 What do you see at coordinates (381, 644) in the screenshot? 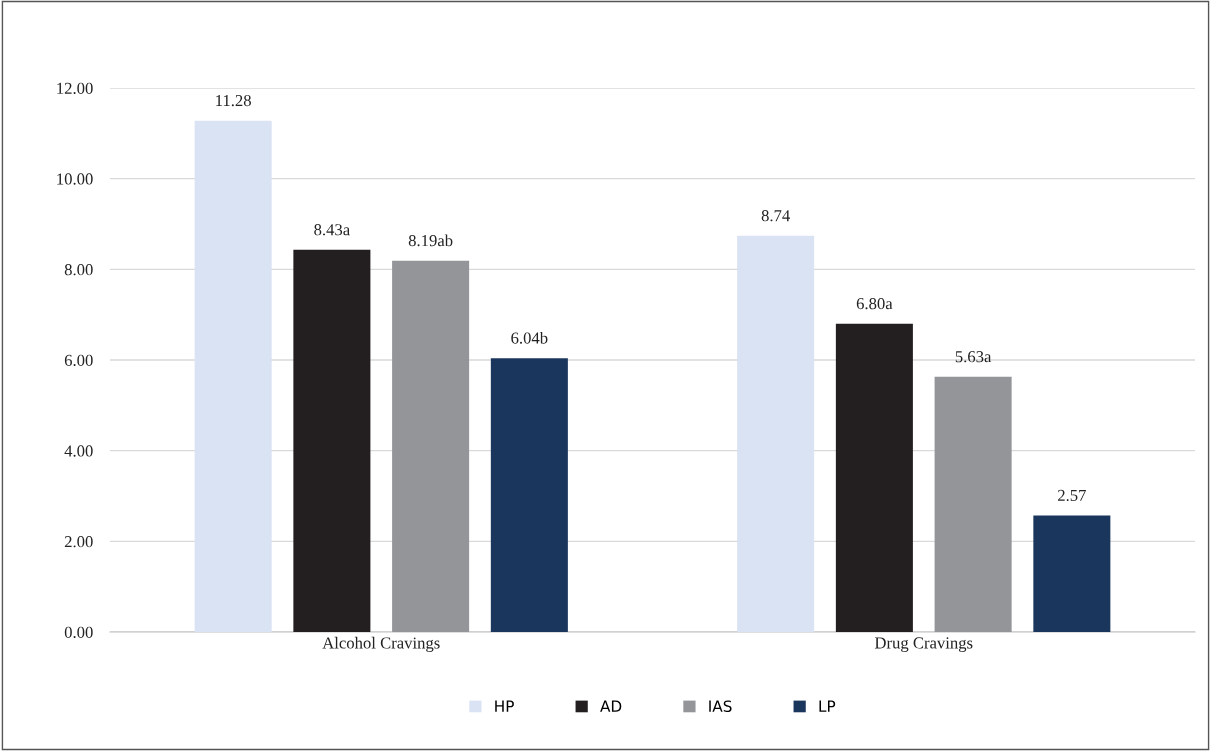
I see `x-tick-label: Alcohol Cravings` at bounding box center [381, 644].